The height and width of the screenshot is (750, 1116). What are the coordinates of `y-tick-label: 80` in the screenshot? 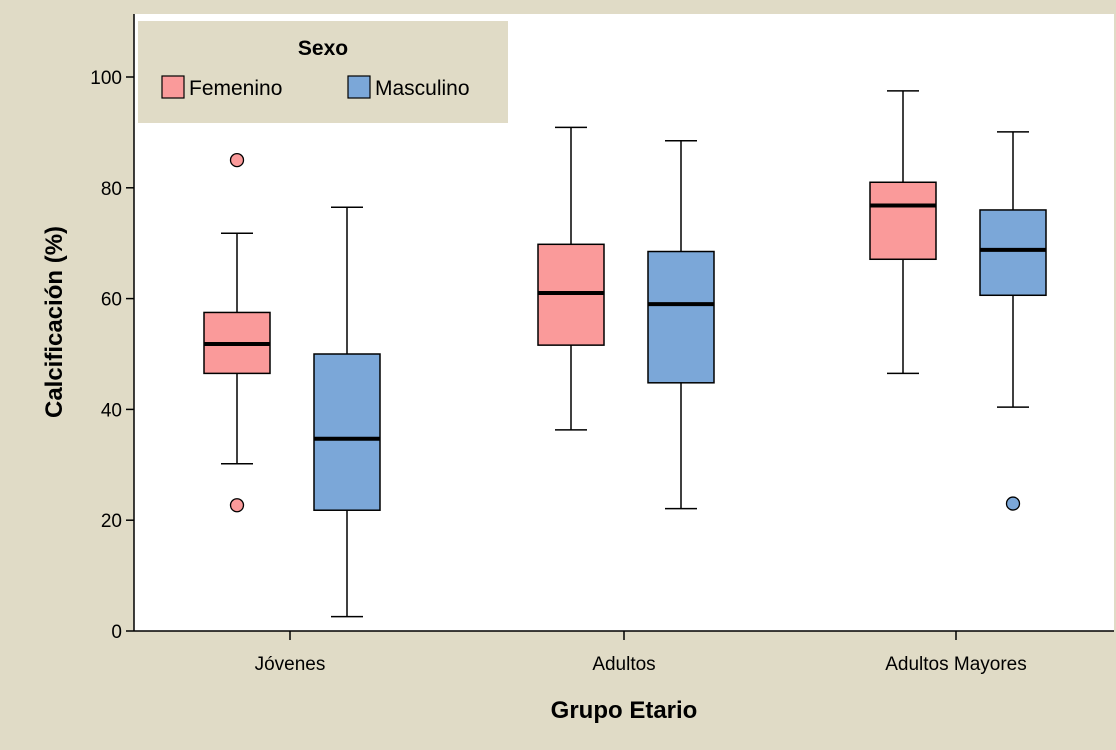 It's located at (111, 189).